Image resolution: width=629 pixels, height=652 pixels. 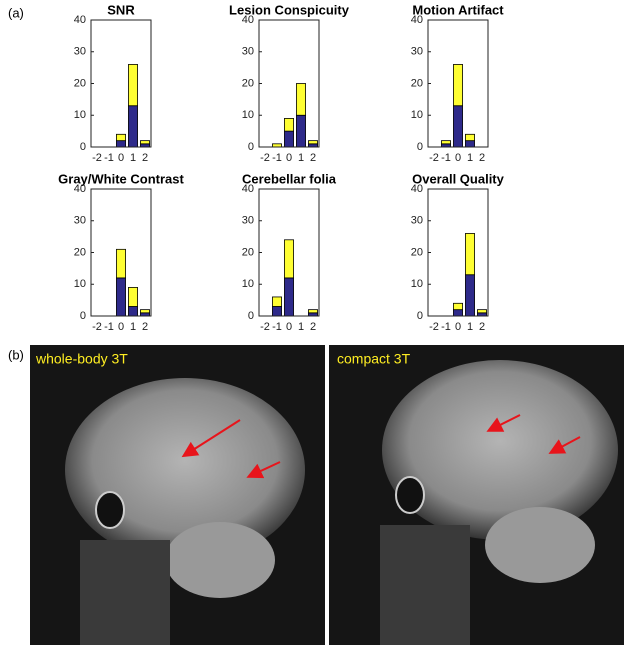 What do you see at coordinates (121, 9) in the screenshot?
I see `chart-title: SNR` at bounding box center [121, 9].